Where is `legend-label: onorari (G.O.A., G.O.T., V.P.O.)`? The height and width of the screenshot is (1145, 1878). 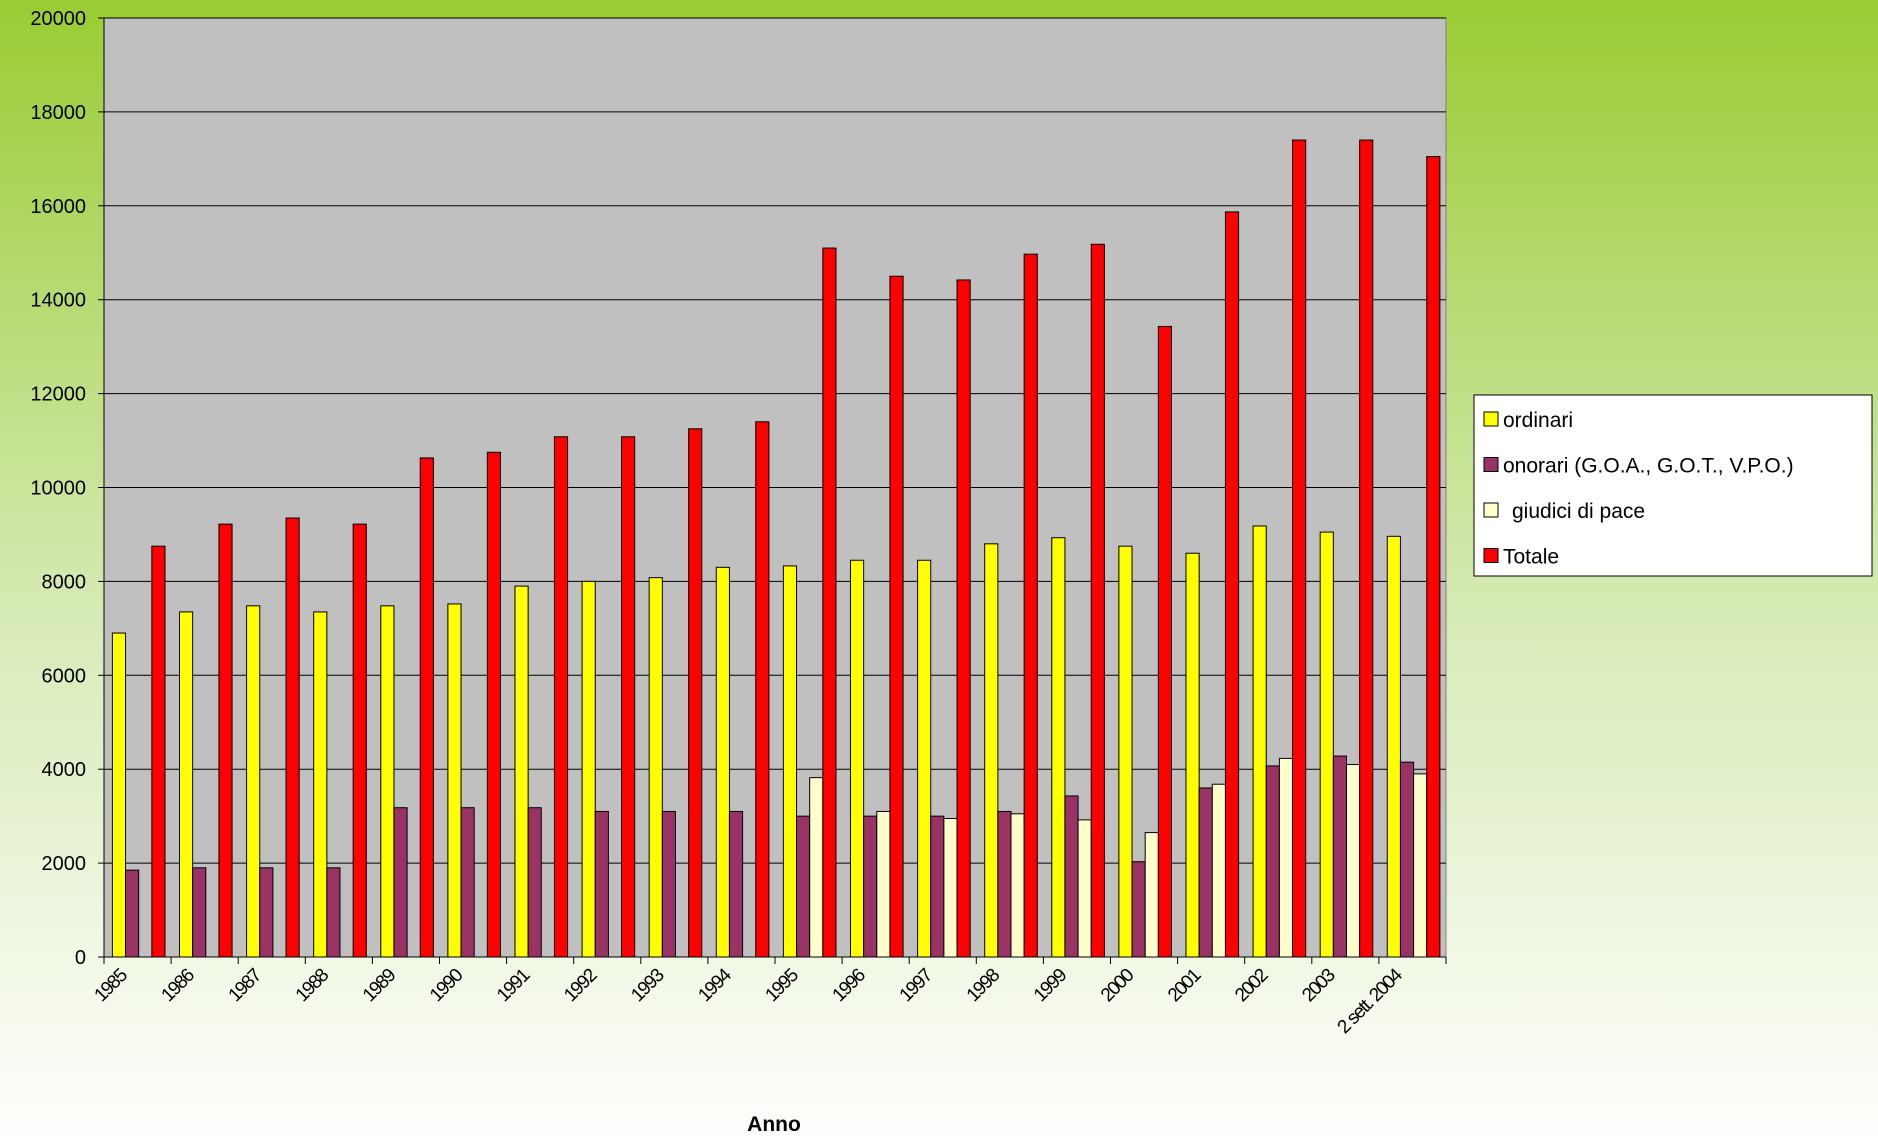
legend-label: onorari (G.O.A., G.O.T., V.P.O.) is located at coordinates (1648, 466).